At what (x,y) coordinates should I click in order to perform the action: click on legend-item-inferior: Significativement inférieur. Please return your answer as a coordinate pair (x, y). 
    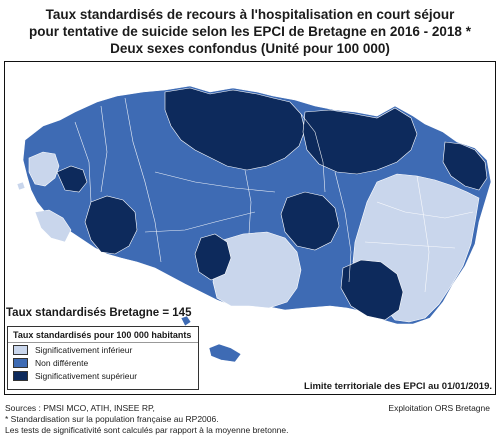
    Looking at the image, I should click on (103, 349).